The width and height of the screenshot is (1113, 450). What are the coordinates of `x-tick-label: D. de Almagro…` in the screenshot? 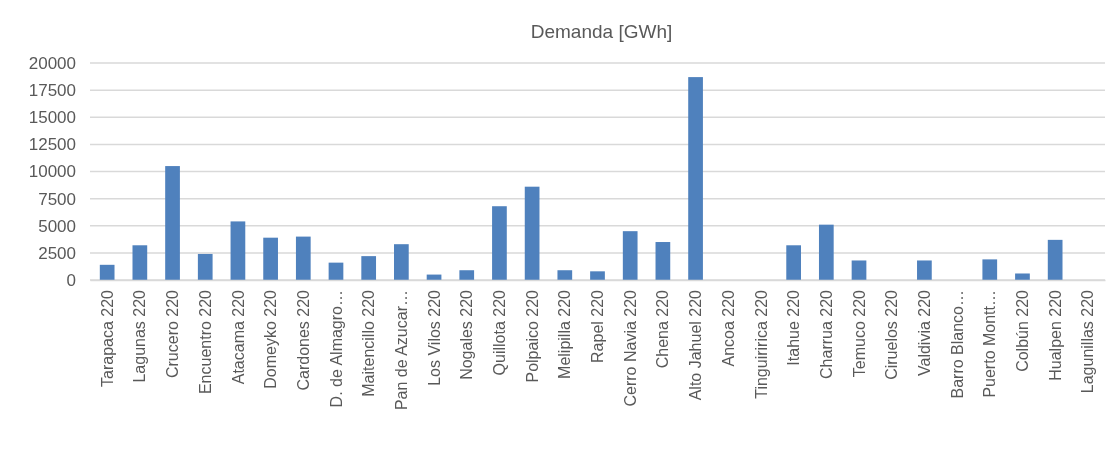 It's located at (336, 349).